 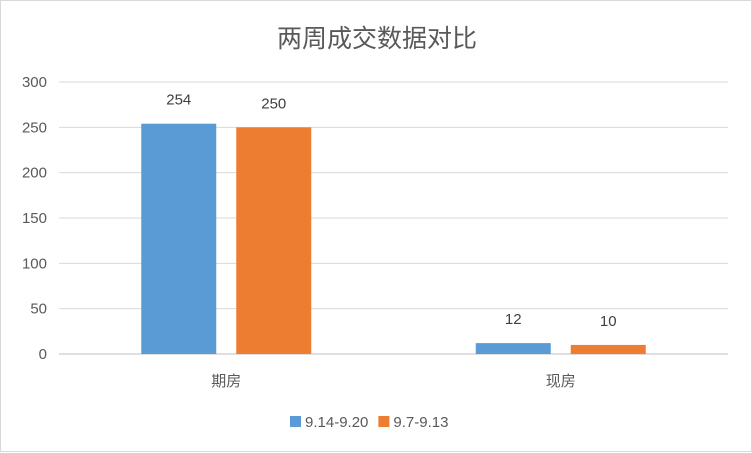 I want to click on y-tick-label: 250, so click(x=34, y=127).